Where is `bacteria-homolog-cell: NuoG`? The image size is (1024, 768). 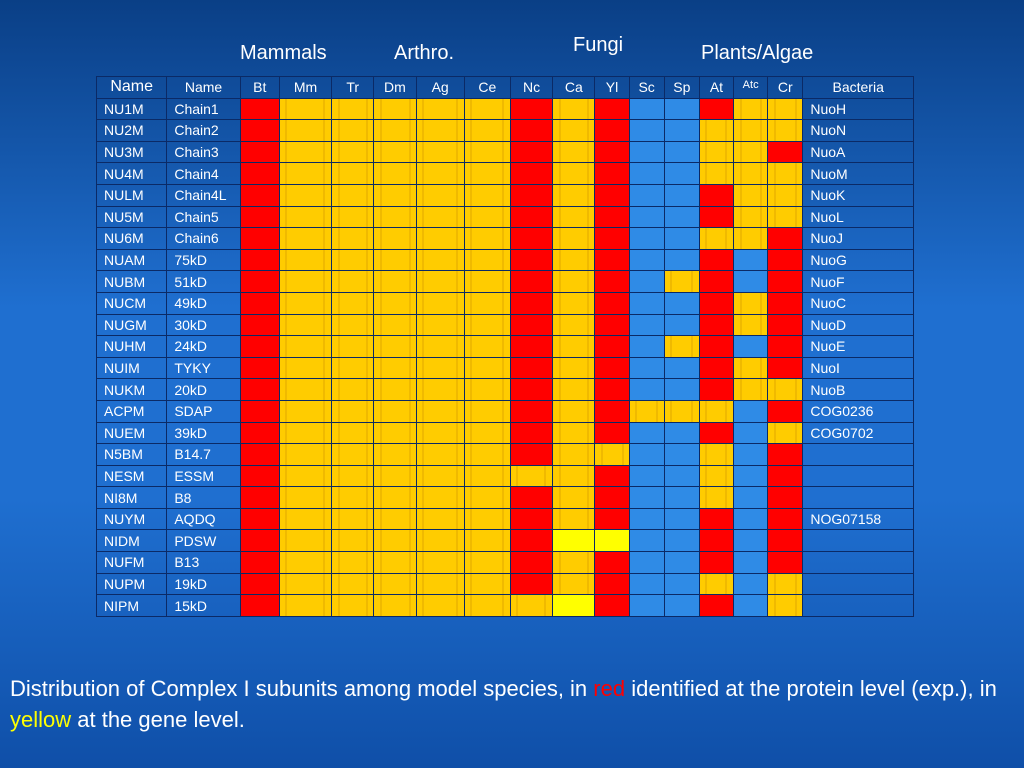
bacteria-homolog-cell: NuoG is located at coordinates (858, 260).